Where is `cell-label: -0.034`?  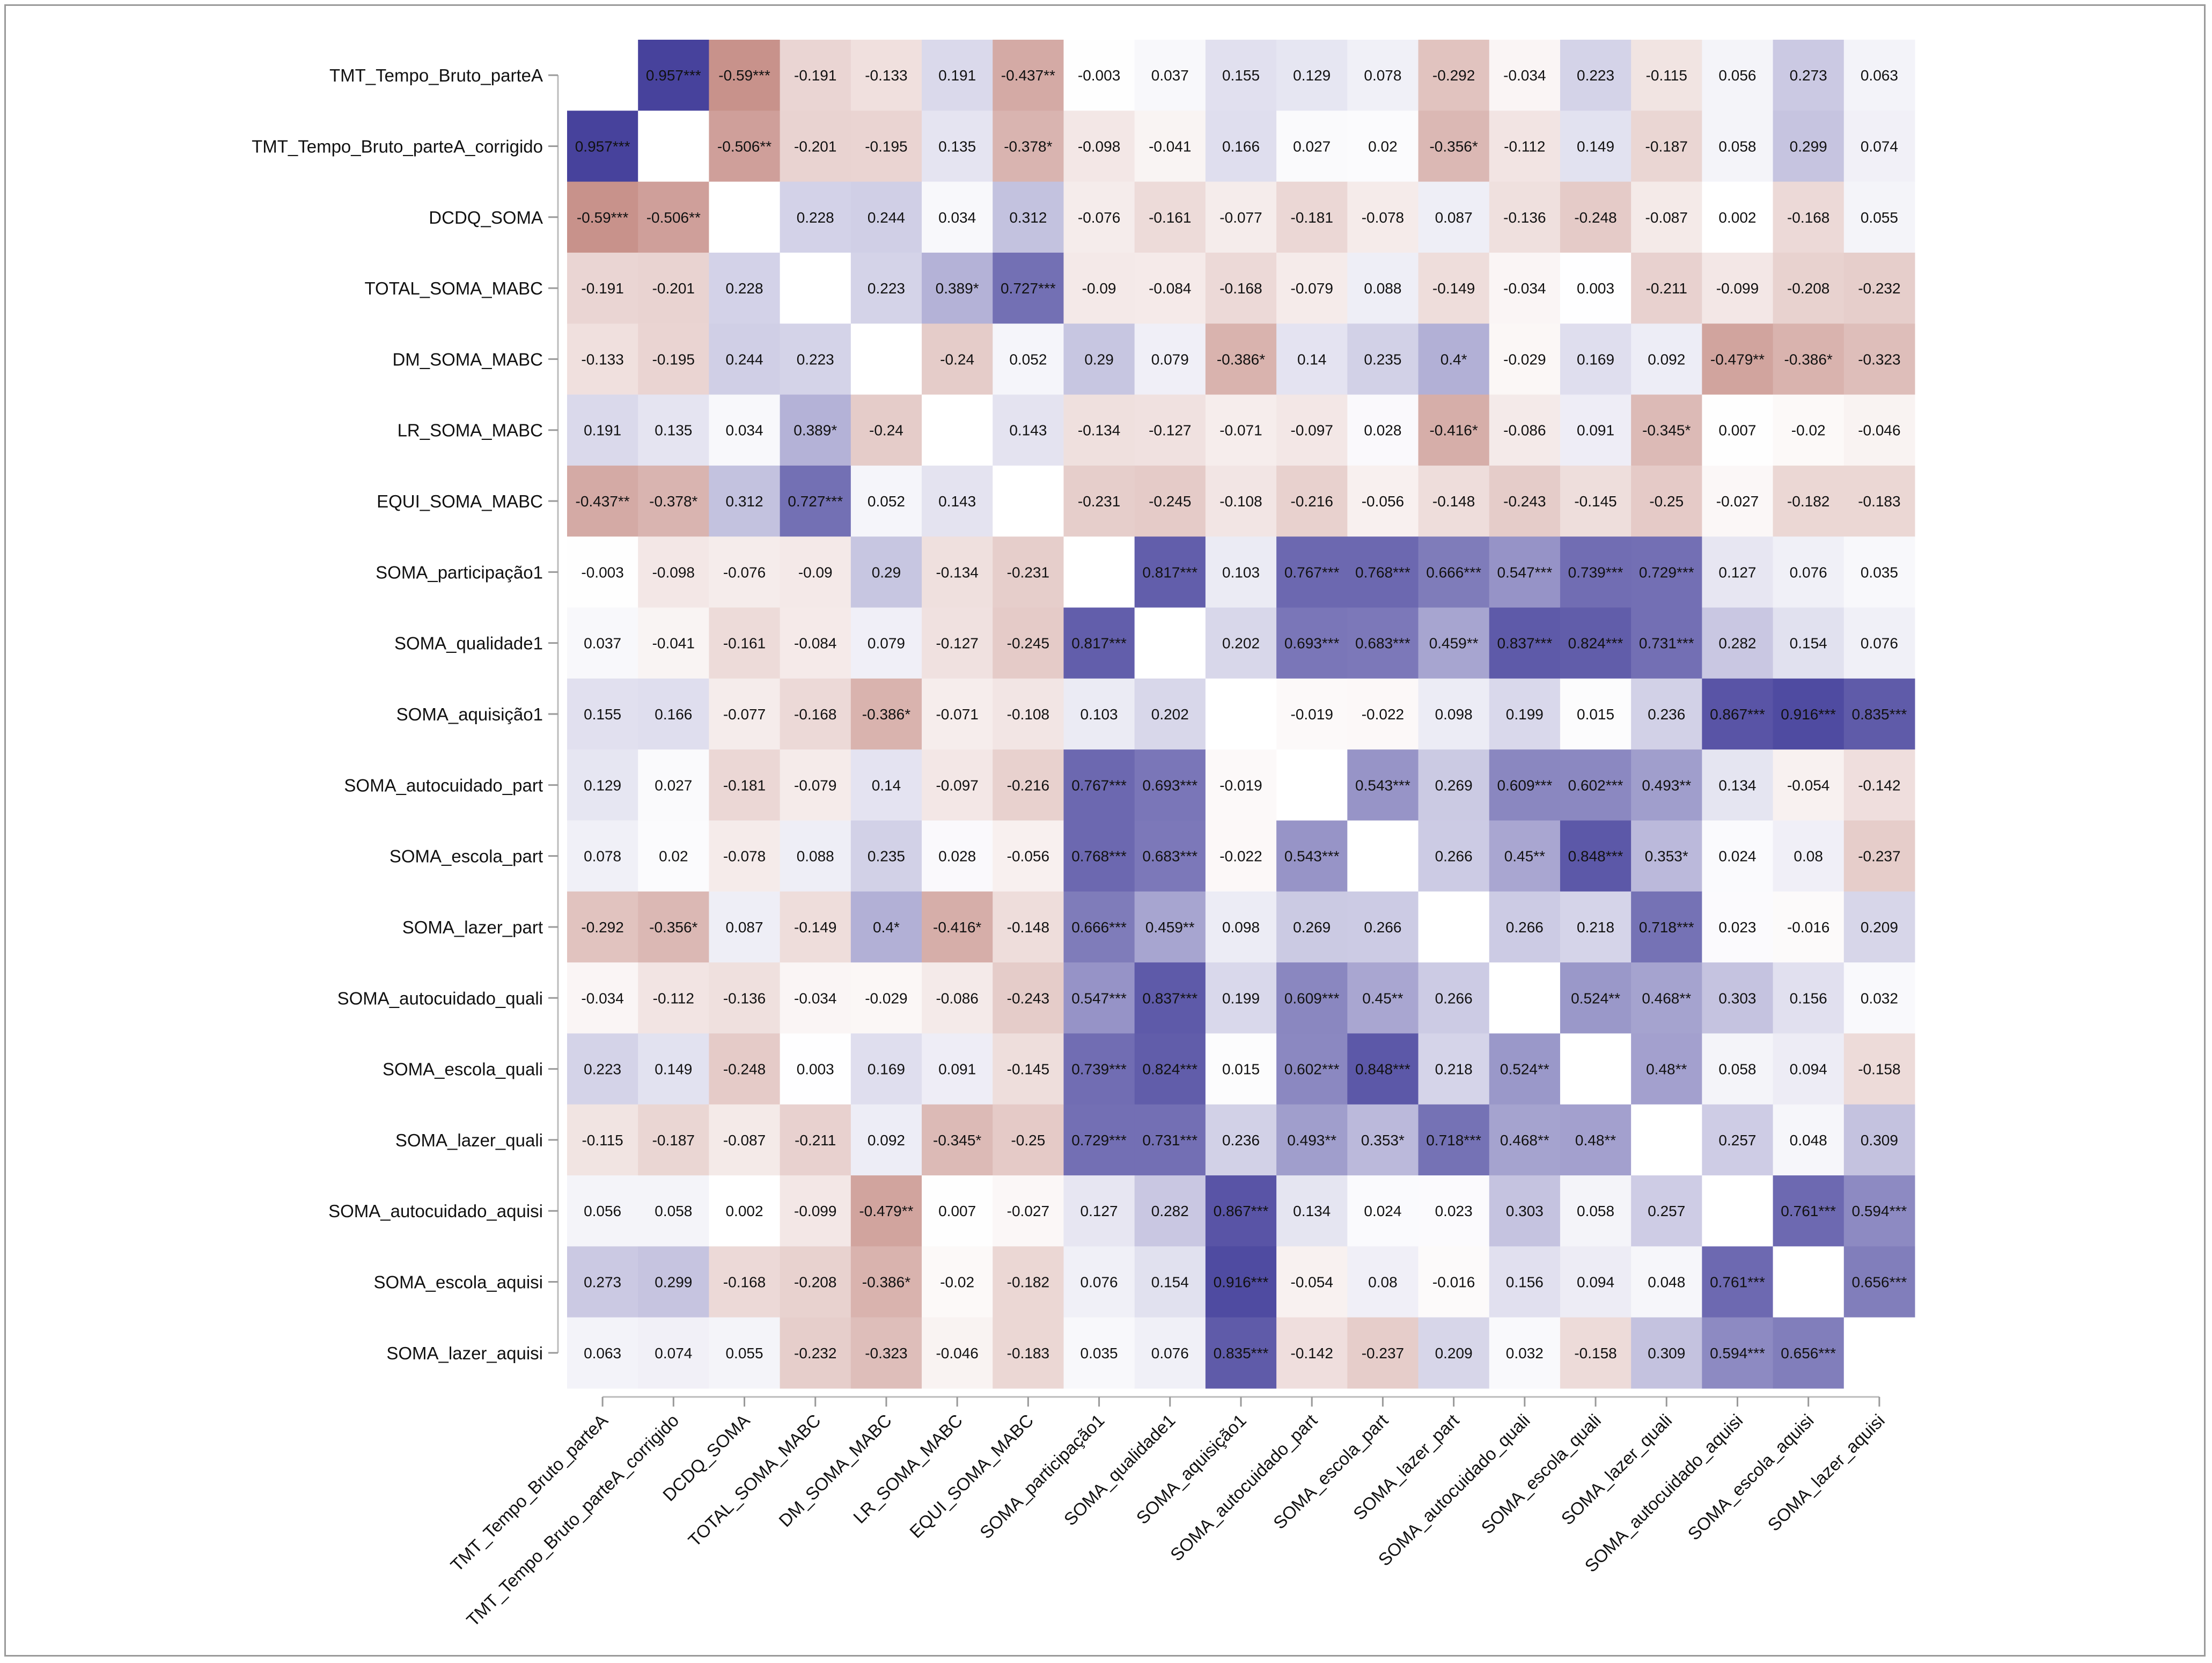 cell-label: -0.034 is located at coordinates (815, 998).